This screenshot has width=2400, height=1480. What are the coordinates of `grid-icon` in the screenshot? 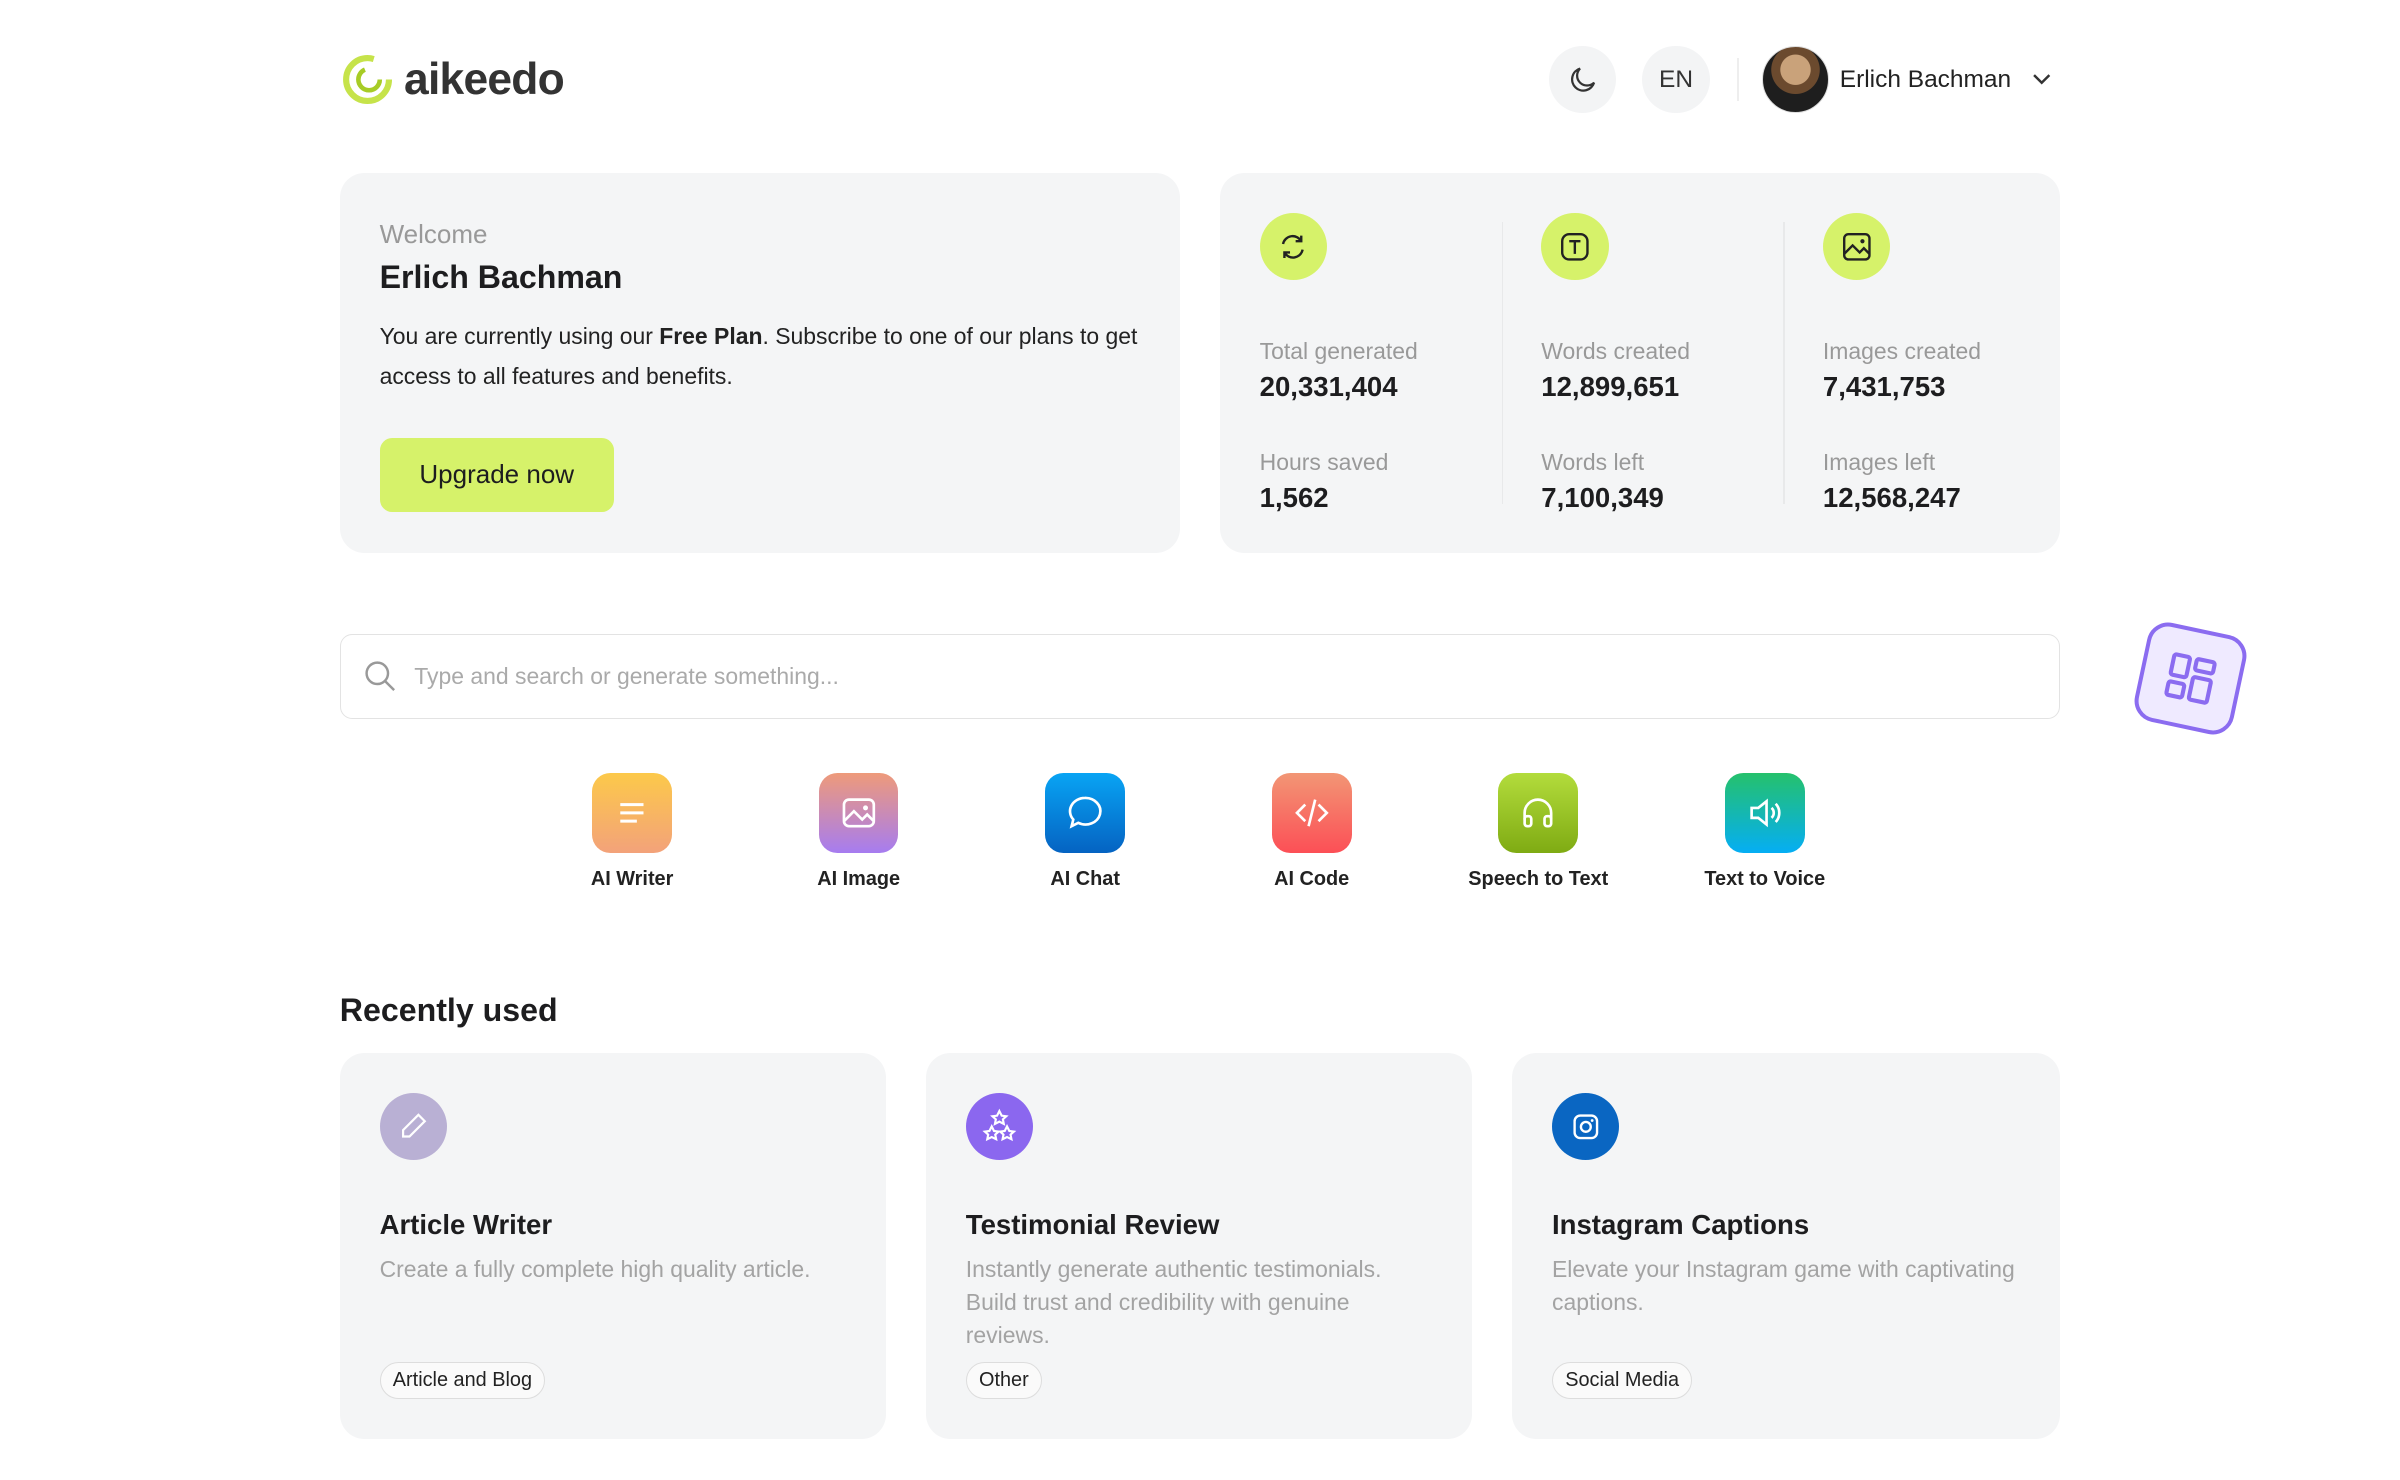 It's located at (2190, 678).